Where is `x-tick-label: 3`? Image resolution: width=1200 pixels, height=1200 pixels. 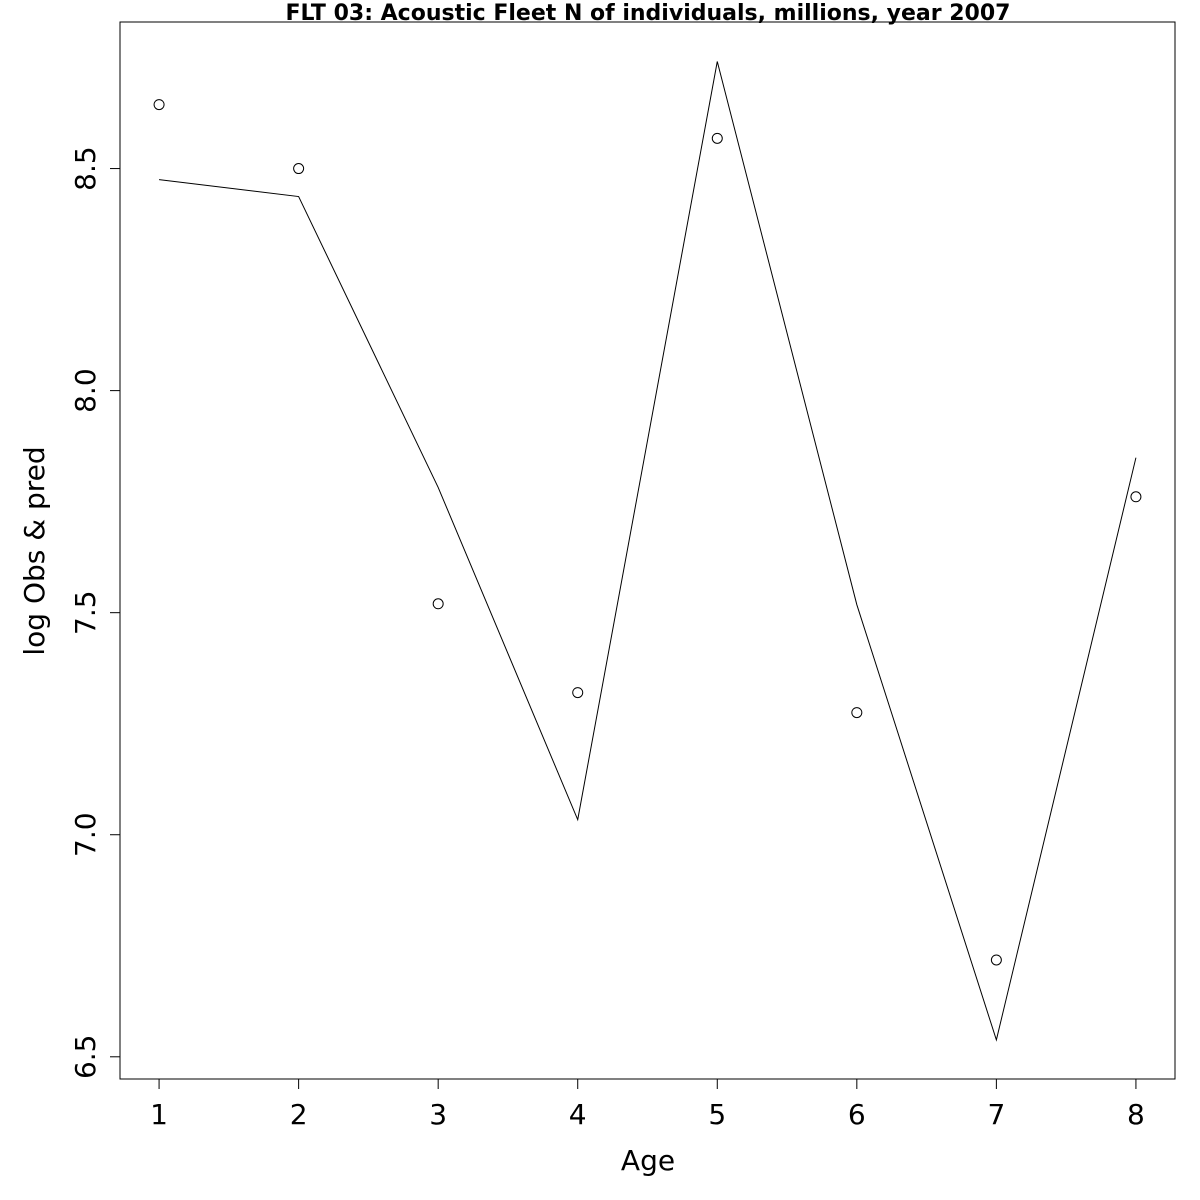 x-tick-label: 3 is located at coordinates (438, 1114).